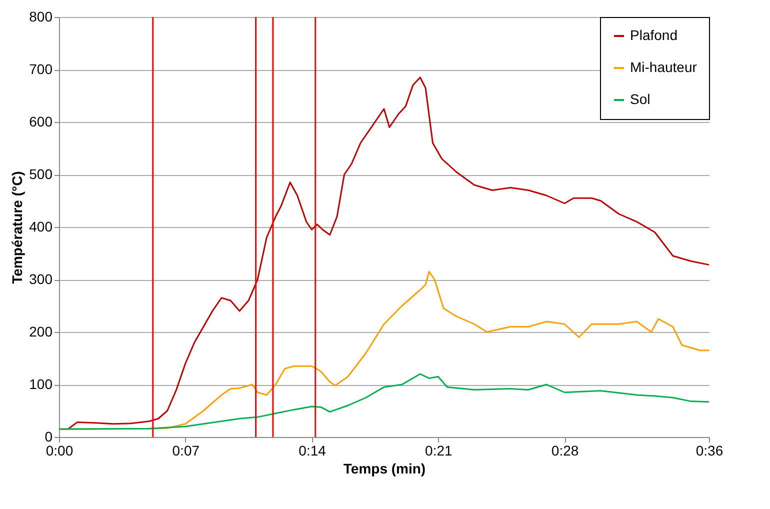 This screenshot has height=509, width=770. I want to click on y-tick-label: 100, so click(41, 384).